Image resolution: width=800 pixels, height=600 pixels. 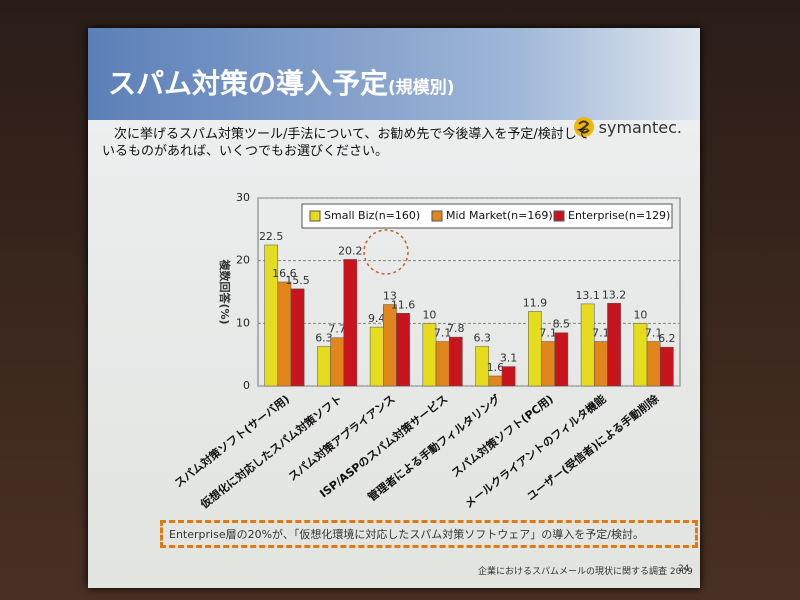 I want to click on data-label: 7.7, so click(x=337, y=329).